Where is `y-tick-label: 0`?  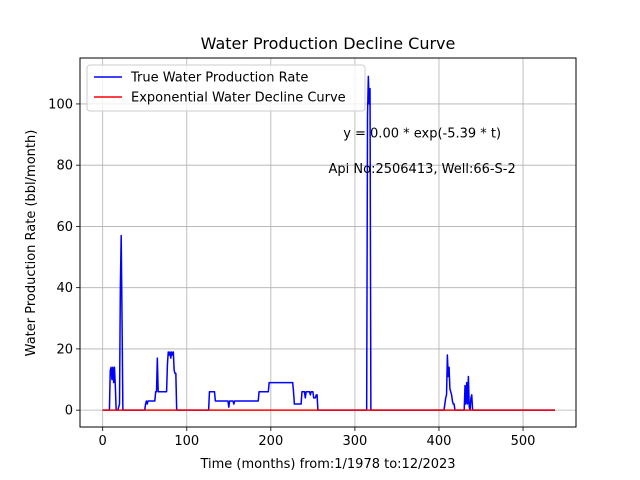
y-tick-label: 0 is located at coordinates (69, 411).